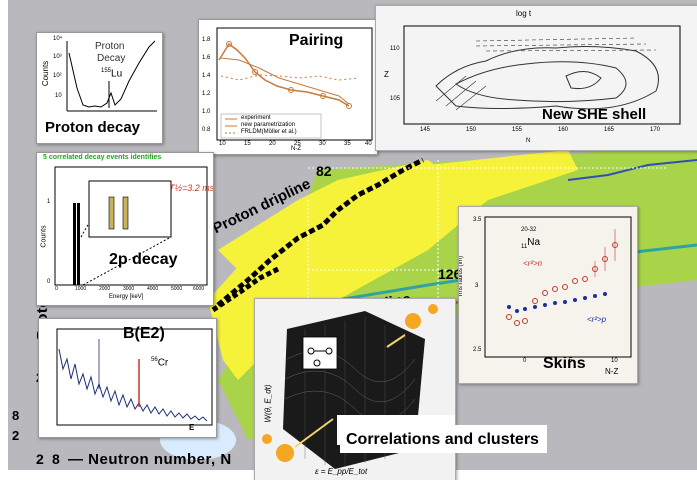 This screenshot has height=480, width=697. Describe the element at coordinates (395, 99) in the screenshot. I see `she-ytick-2: 105` at that location.